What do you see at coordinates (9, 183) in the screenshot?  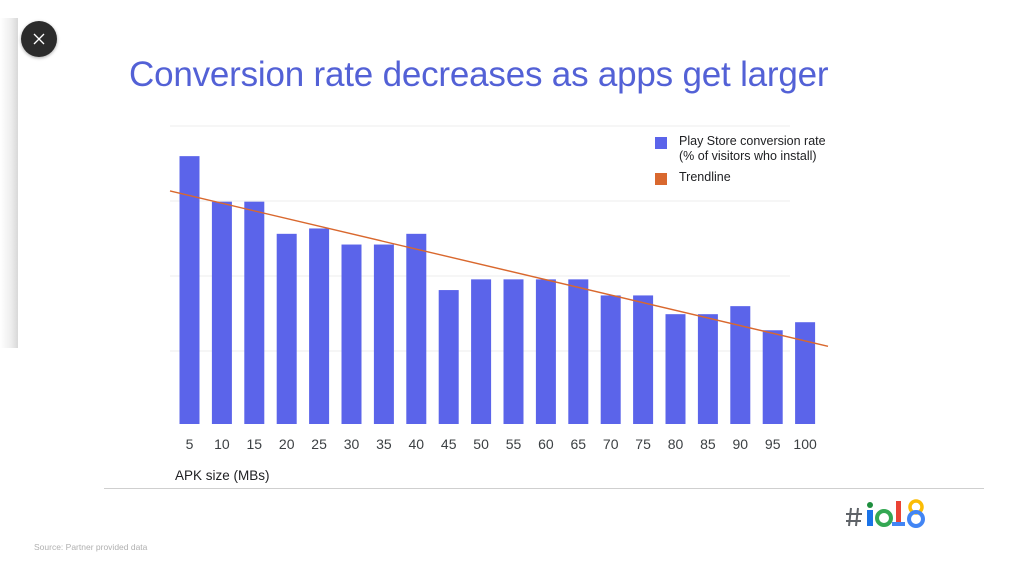 I see `window-edge-shadow` at bounding box center [9, 183].